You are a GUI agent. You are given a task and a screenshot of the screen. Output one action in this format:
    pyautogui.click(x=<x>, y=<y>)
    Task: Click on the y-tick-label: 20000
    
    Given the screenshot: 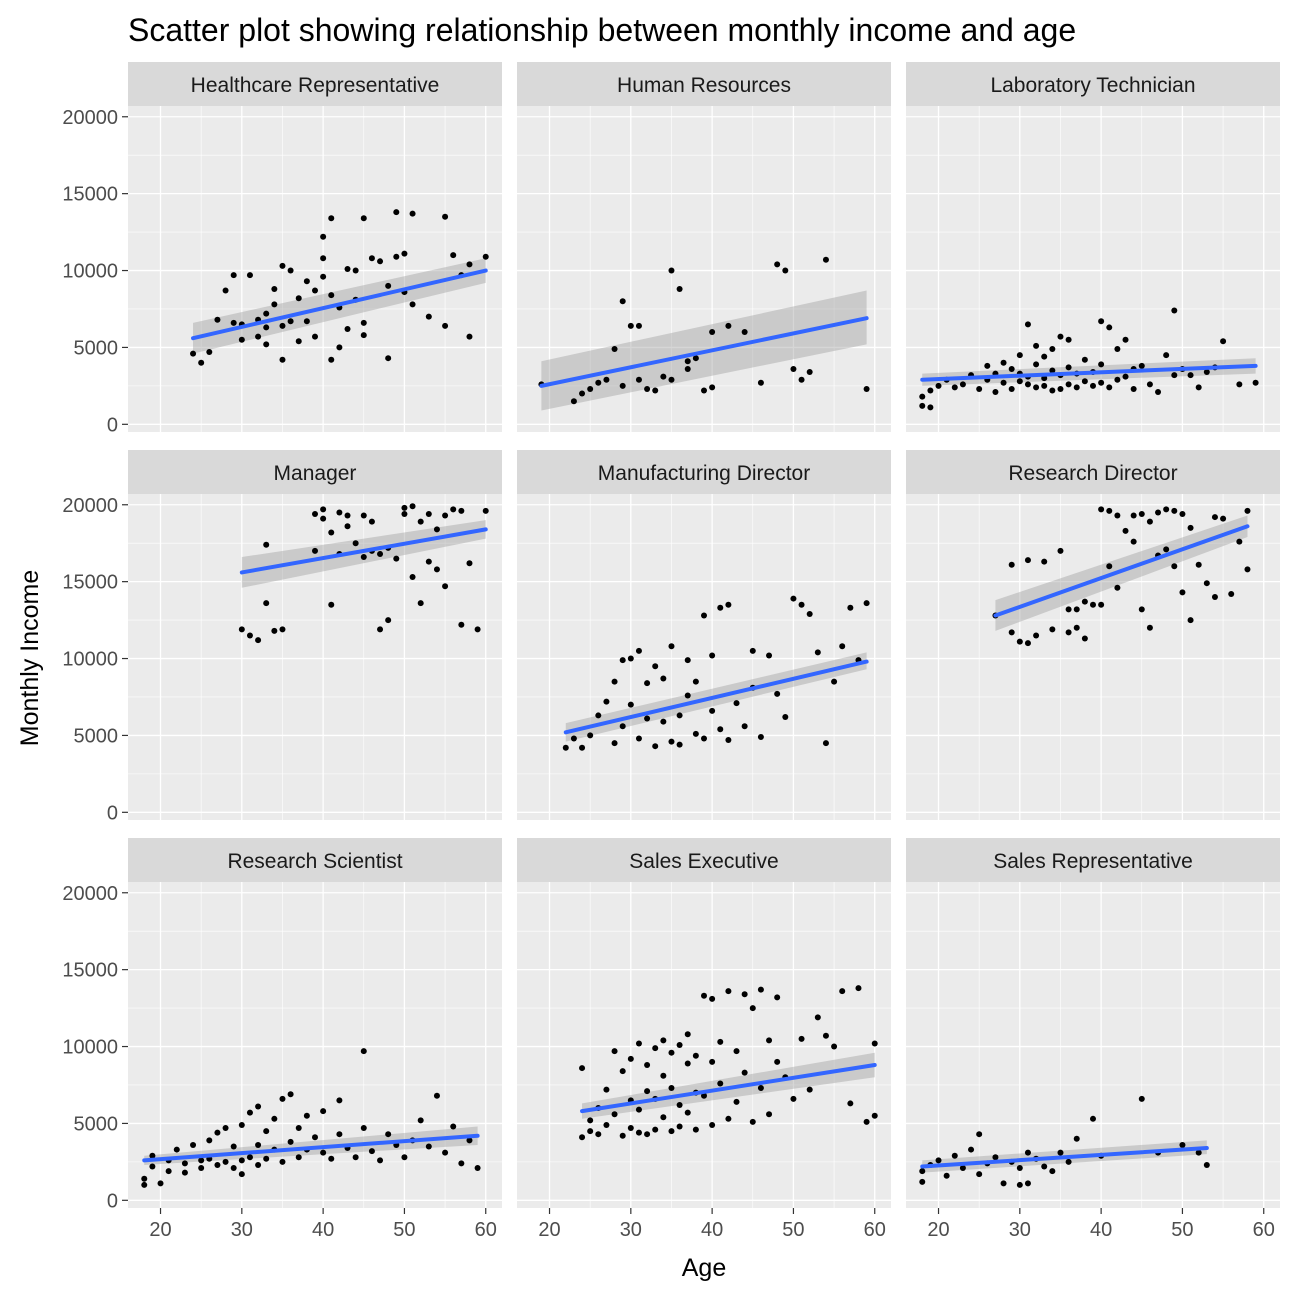 What is the action you would take?
    pyautogui.click(x=90, y=118)
    